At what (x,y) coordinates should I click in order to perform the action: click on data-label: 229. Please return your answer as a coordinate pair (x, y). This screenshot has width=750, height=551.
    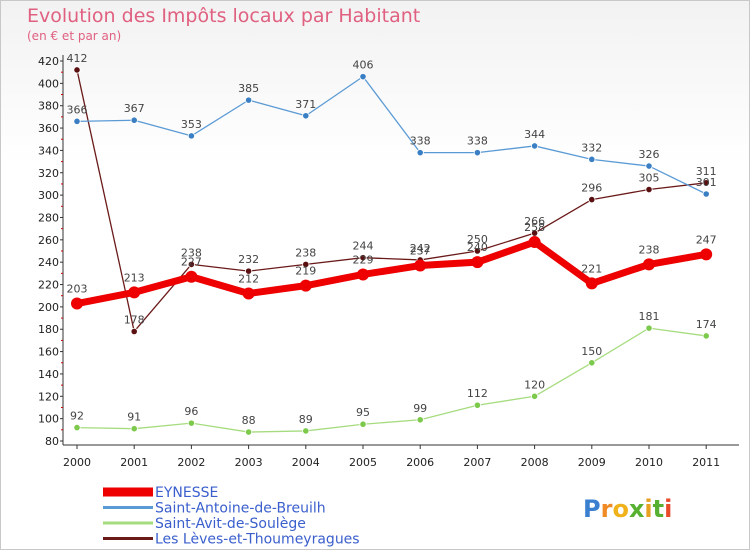
    Looking at the image, I should click on (363, 259).